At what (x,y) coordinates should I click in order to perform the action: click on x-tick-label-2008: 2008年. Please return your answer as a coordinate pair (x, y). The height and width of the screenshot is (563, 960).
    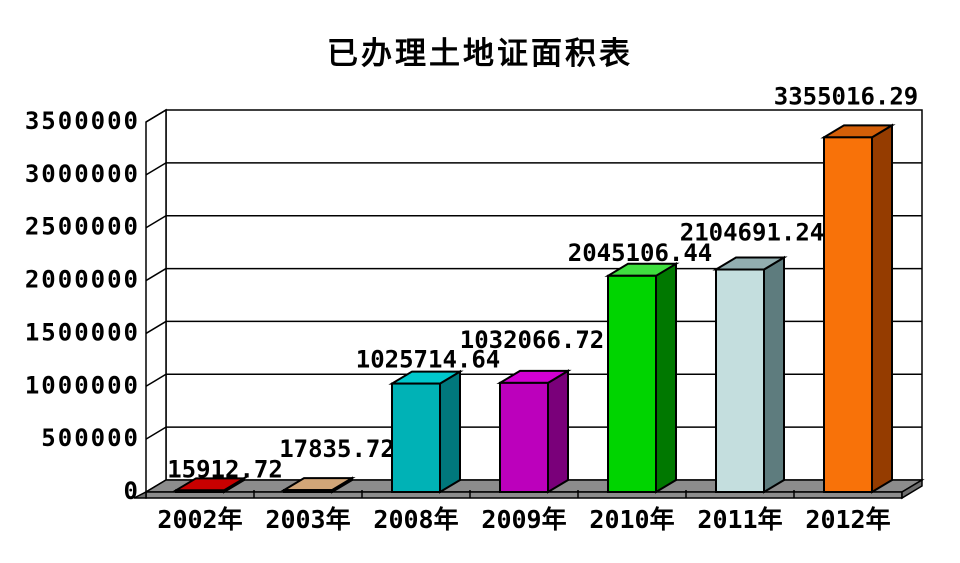
    Looking at the image, I should click on (415, 519).